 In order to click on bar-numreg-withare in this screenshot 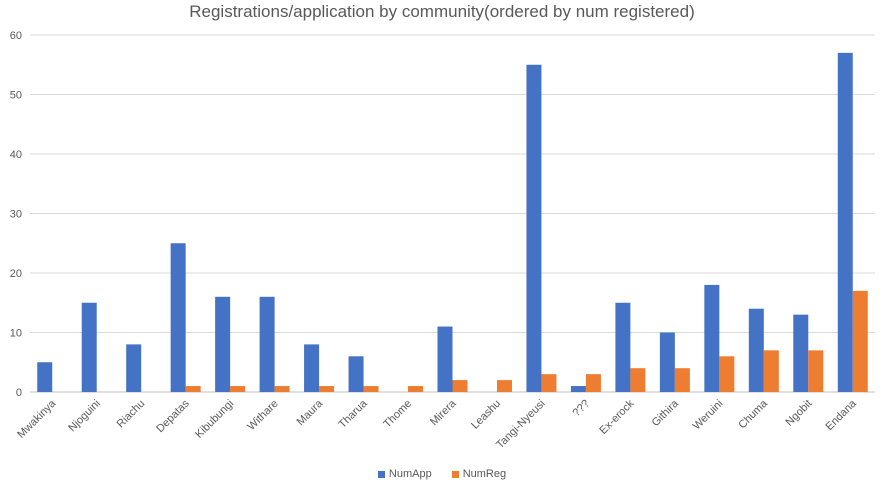, I will do `click(282, 389)`.